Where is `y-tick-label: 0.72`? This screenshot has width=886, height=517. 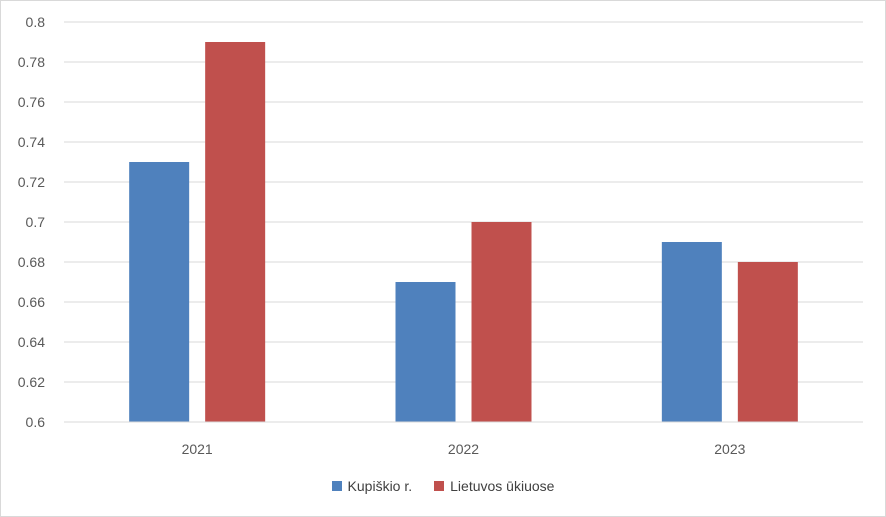 y-tick-label: 0.72 is located at coordinates (31, 182).